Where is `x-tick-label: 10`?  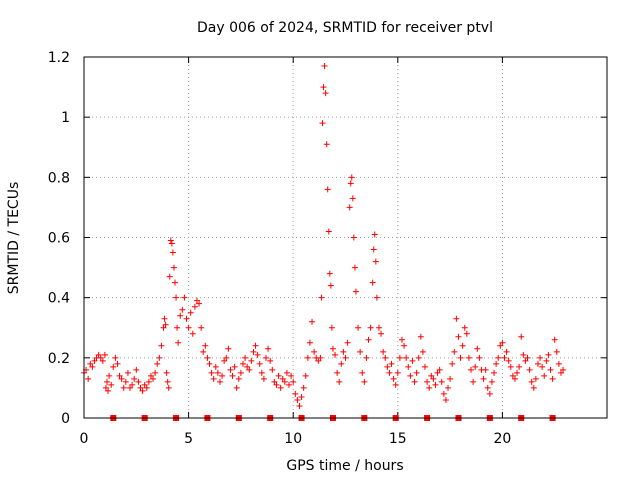 x-tick-label: 10 is located at coordinates (293, 439).